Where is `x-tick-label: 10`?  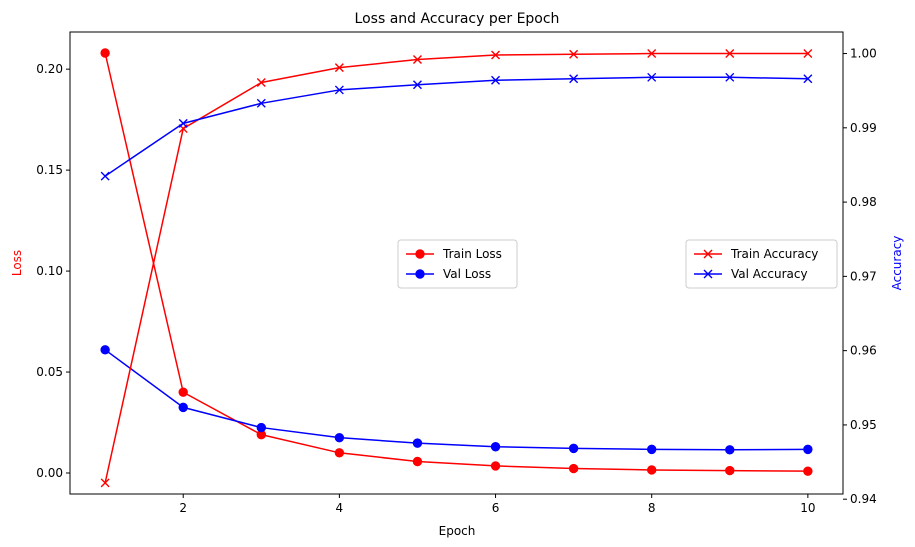
x-tick-label: 10 is located at coordinates (807, 508).